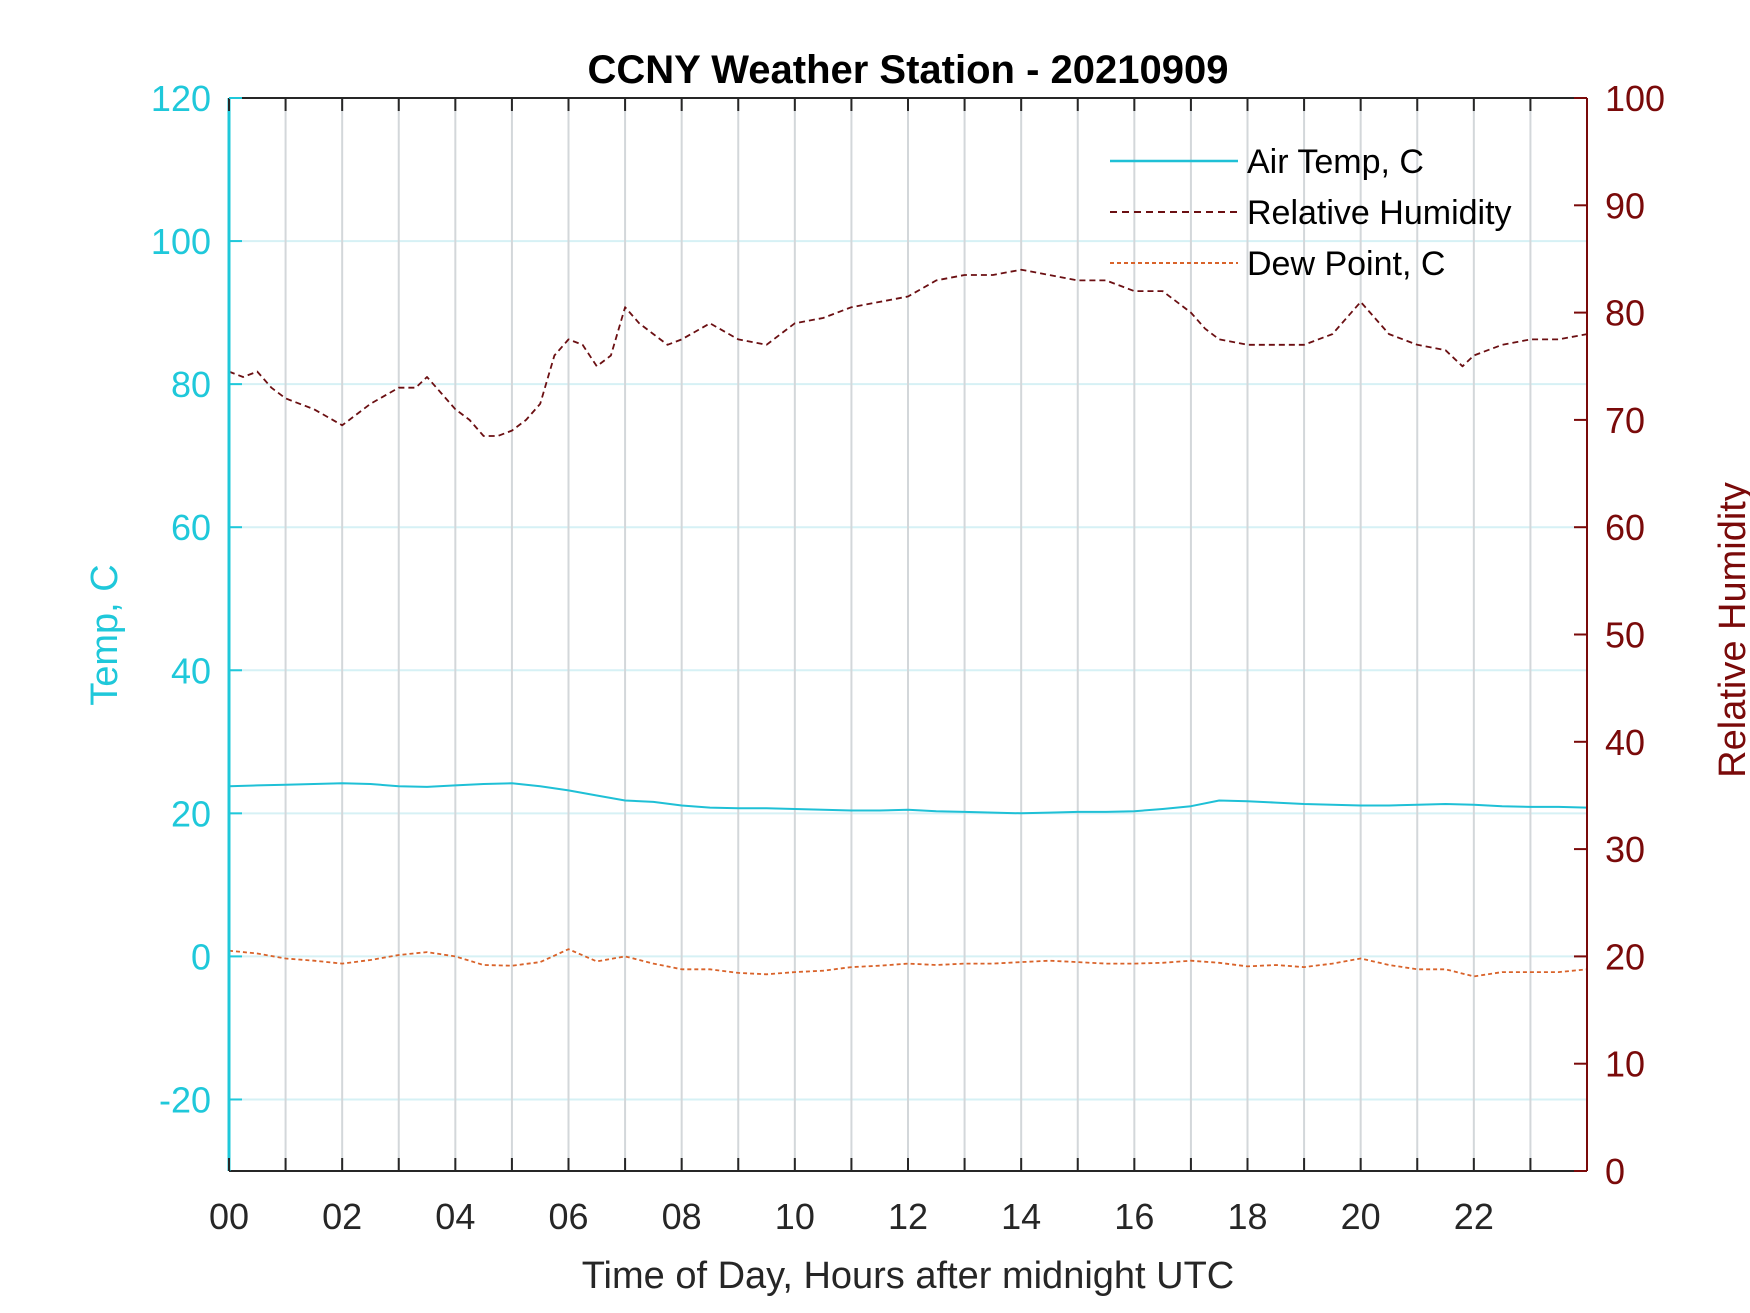 This screenshot has height=1313, width=1750. I want to click on y-right-tick-label: 80, so click(1625, 313).